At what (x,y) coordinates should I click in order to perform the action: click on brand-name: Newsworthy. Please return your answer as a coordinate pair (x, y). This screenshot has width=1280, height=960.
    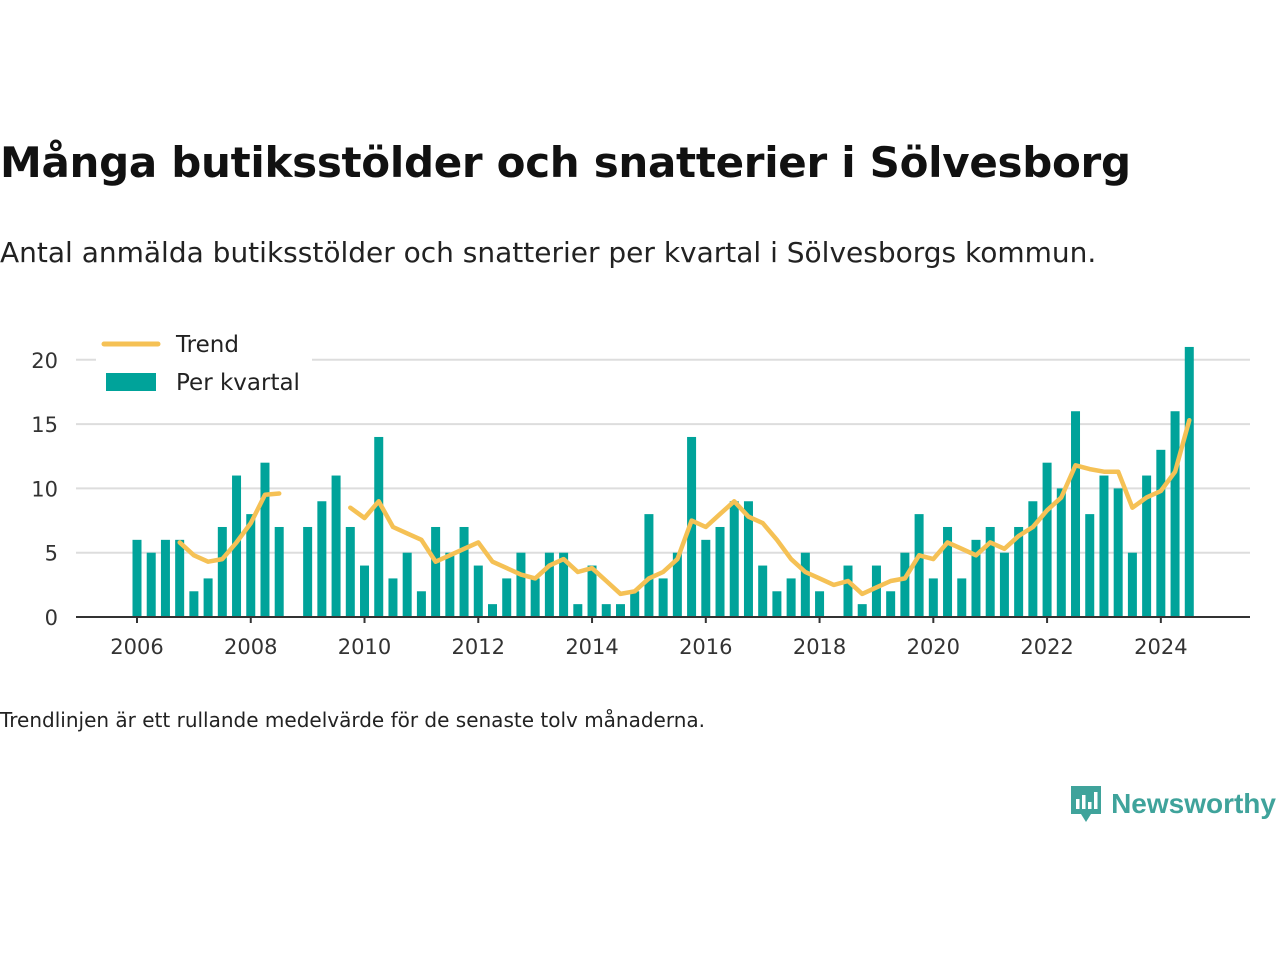
    Looking at the image, I should click on (1193, 803).